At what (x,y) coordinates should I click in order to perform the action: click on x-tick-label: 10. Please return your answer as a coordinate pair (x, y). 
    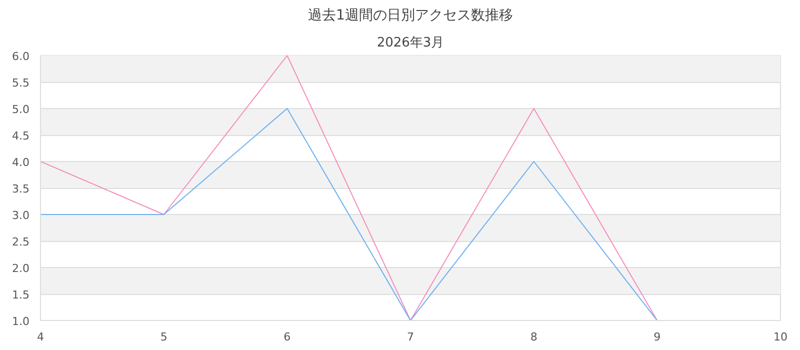
    Looking at the image, I should click on (781, 337).